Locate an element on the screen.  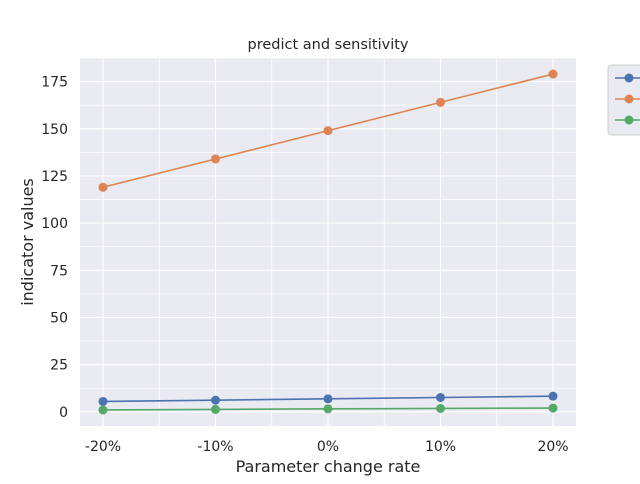
legend is located at coordinates (623, 100).